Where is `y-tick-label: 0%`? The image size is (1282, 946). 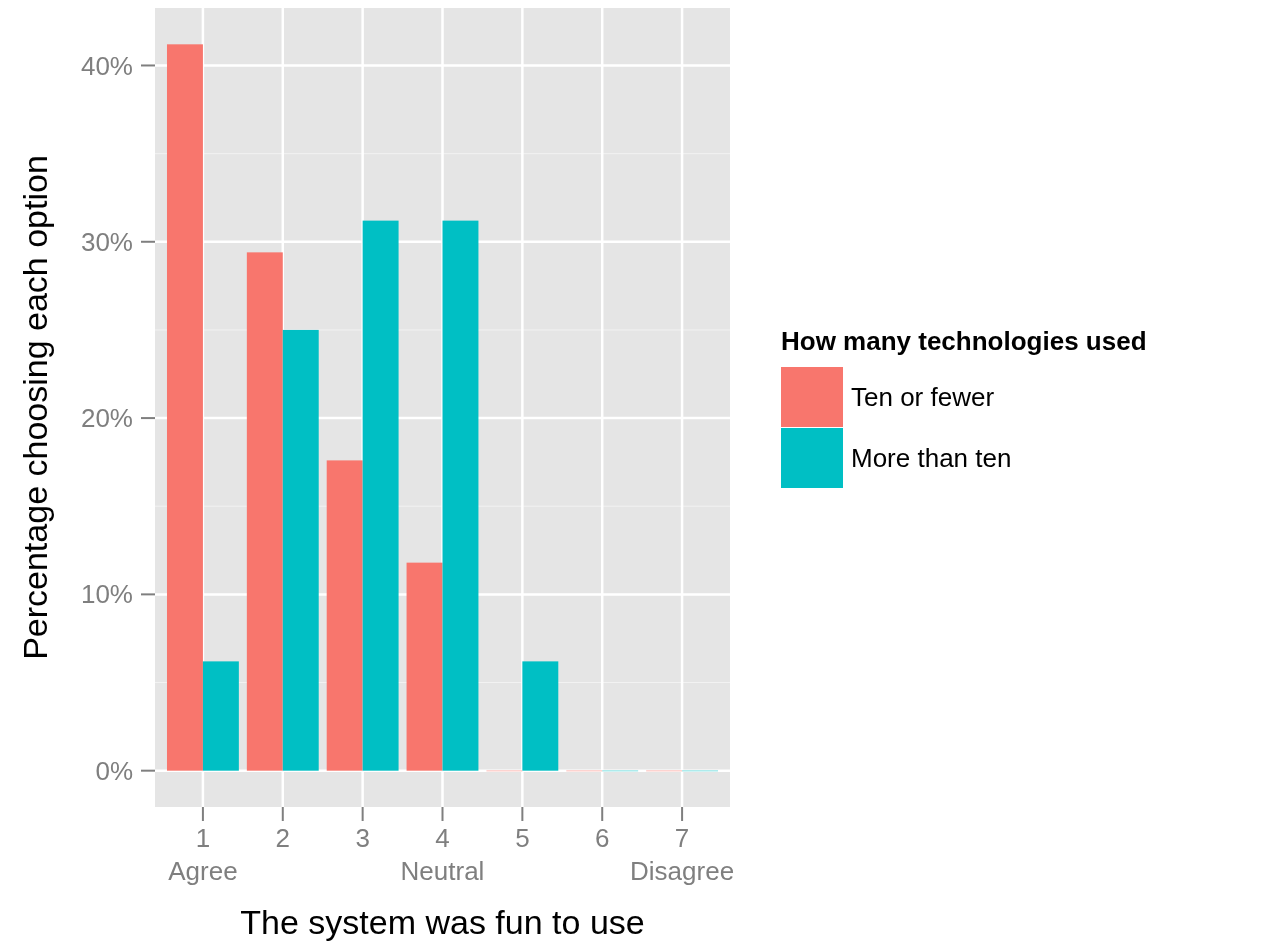 y-tick-label: 0% is located at coordinates (114, 770).